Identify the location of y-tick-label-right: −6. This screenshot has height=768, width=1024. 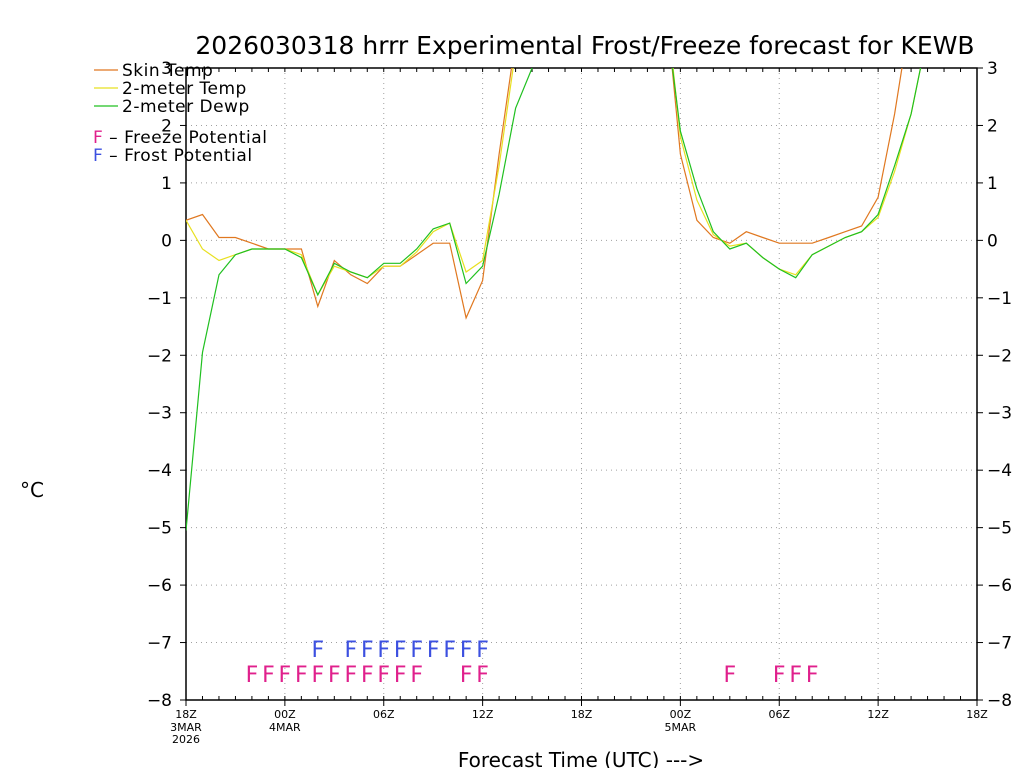
(999, 586).